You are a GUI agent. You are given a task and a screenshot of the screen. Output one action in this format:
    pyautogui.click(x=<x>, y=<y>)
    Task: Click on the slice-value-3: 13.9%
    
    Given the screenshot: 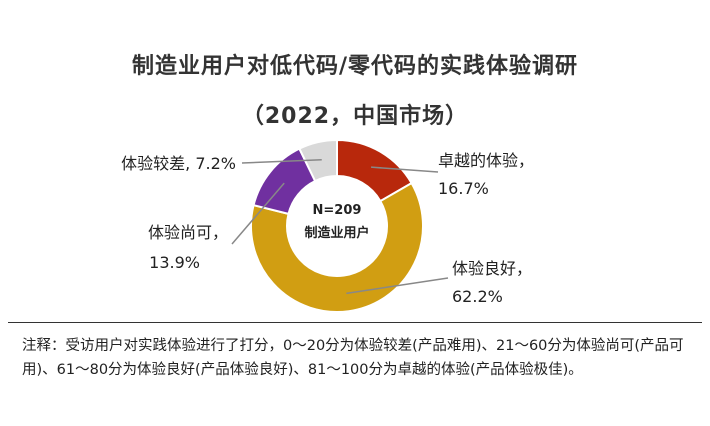 What is the action you would take?
    pyautogui.click(x=174, y=262)
    